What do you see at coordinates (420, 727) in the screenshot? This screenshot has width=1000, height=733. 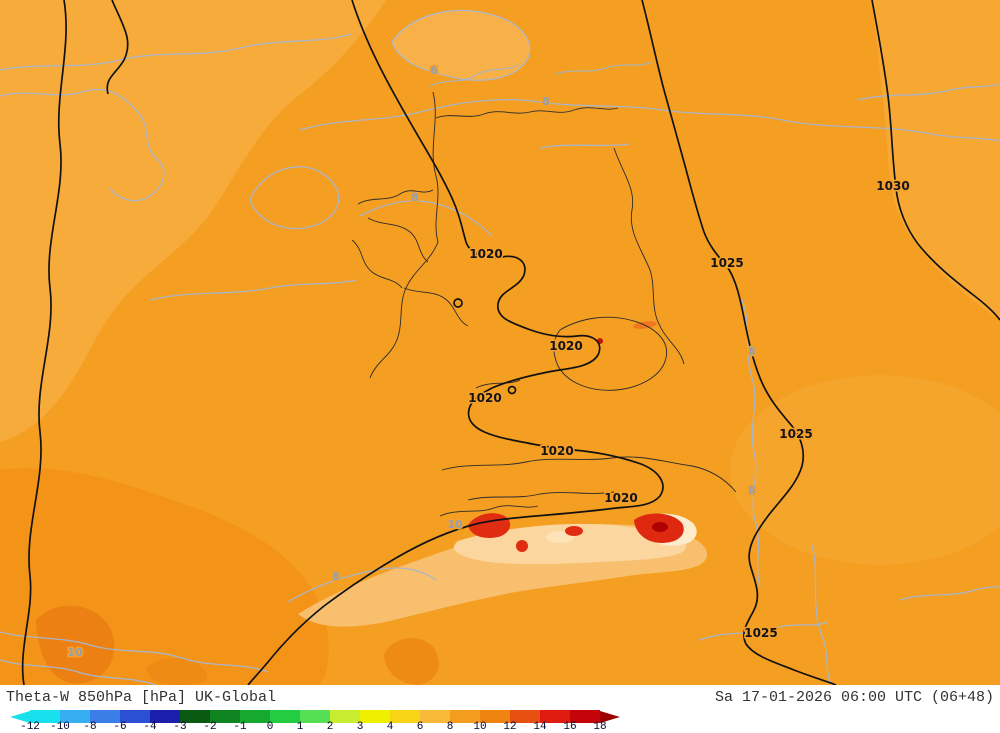 I see `colorbar-tick: 6` at bounding box center [420, 727].